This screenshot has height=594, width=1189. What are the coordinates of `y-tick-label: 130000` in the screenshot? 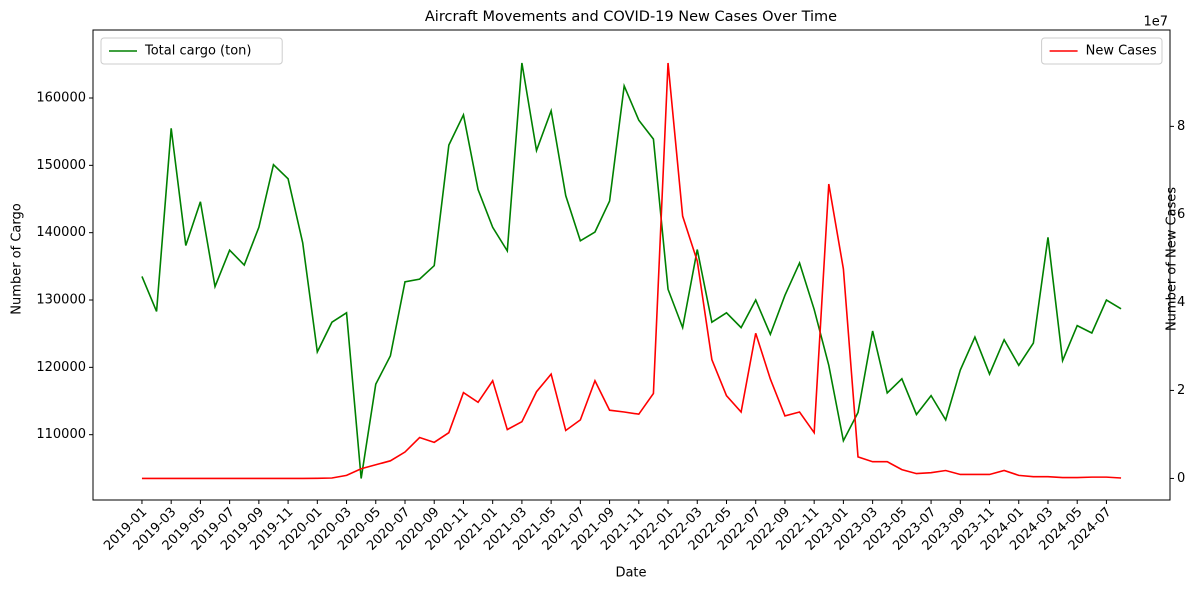 It's located at (61, 300).